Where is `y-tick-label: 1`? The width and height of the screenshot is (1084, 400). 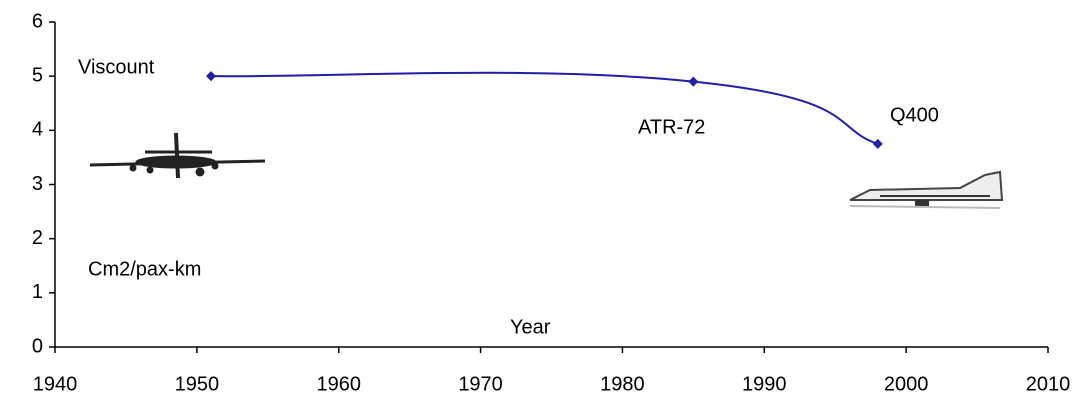 y-tick-label: 1 is located at coordinates (37, 292).